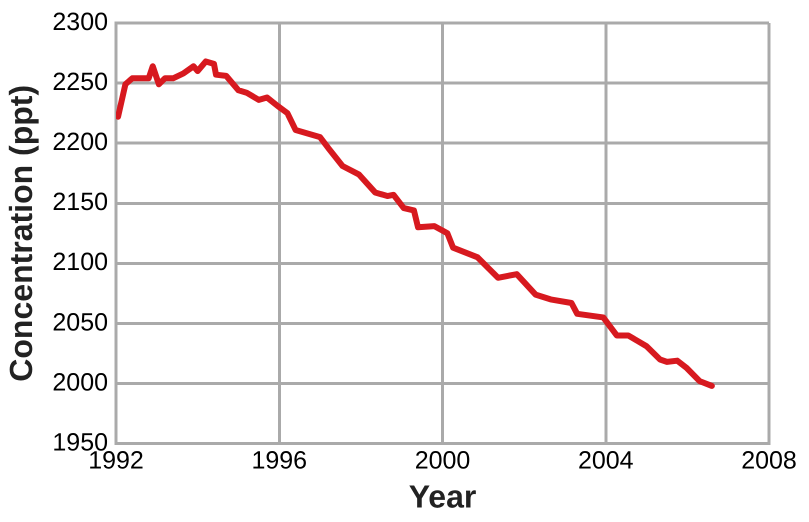  I want to click on y-axis-title: Concentration (ppt), so click(21, 233).